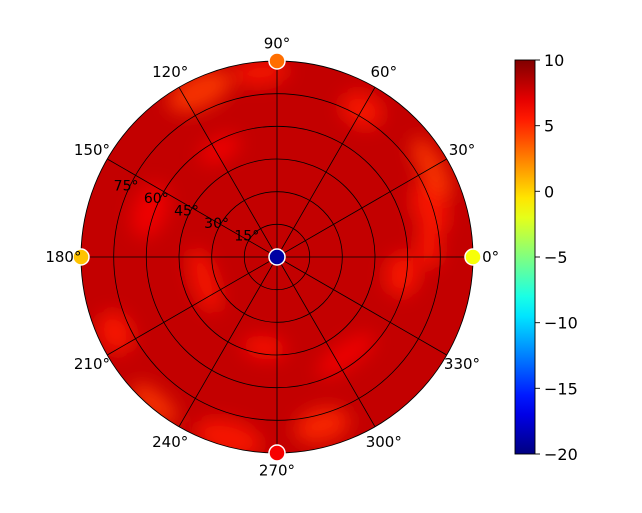  I want to click on angle-tick-label: 270°, so click(277, 471).